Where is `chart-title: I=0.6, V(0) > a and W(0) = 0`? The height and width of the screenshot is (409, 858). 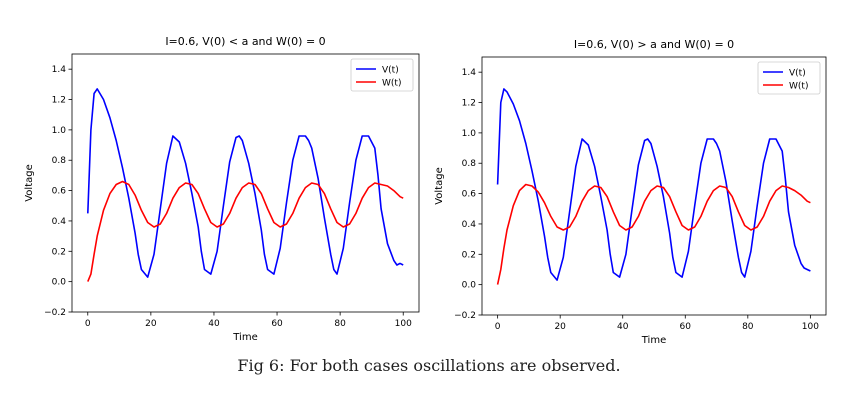
chart-title: I=0.6, V(0) > a and W(0) = 0 is located at coordinates (654, 44).